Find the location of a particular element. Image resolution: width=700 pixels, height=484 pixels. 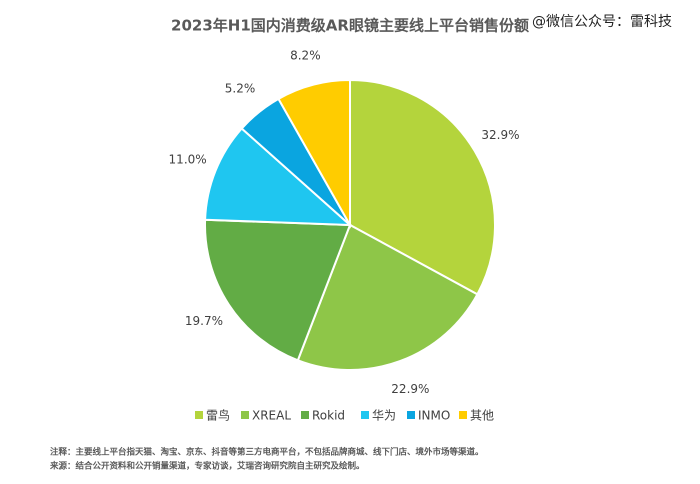

data-label: 5.2% is located at coordinates (240, 88).